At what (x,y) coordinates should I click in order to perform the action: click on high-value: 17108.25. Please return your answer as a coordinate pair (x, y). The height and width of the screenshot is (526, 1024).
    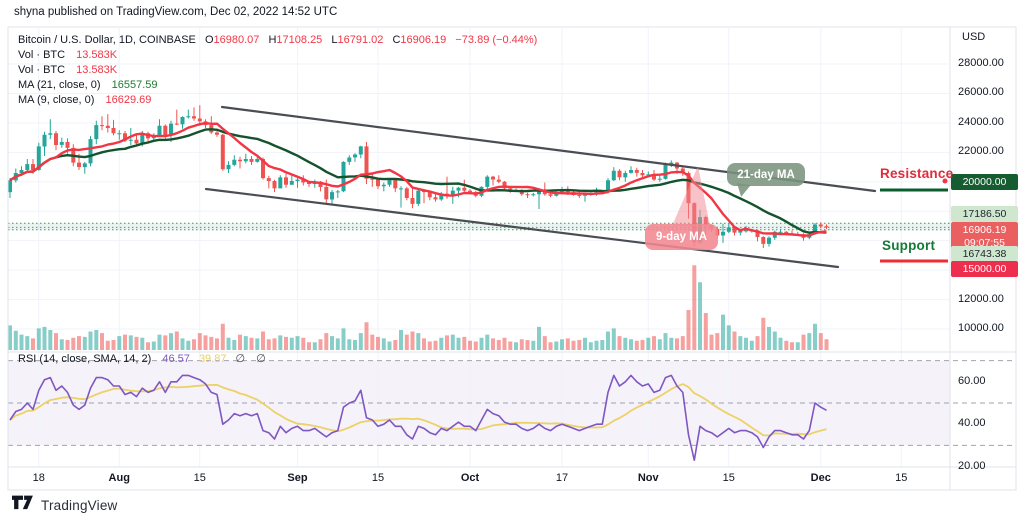
    Looking at the image, I should click on (299, 40).